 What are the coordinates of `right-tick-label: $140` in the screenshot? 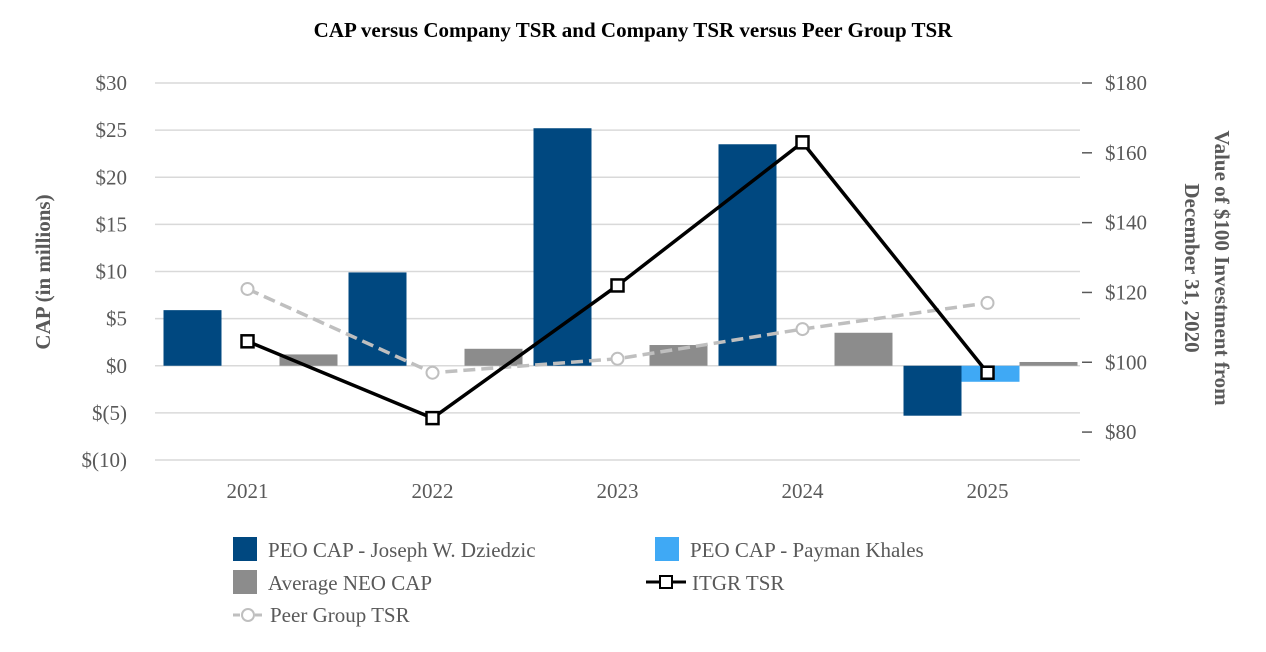 It's located at (1126, 223).